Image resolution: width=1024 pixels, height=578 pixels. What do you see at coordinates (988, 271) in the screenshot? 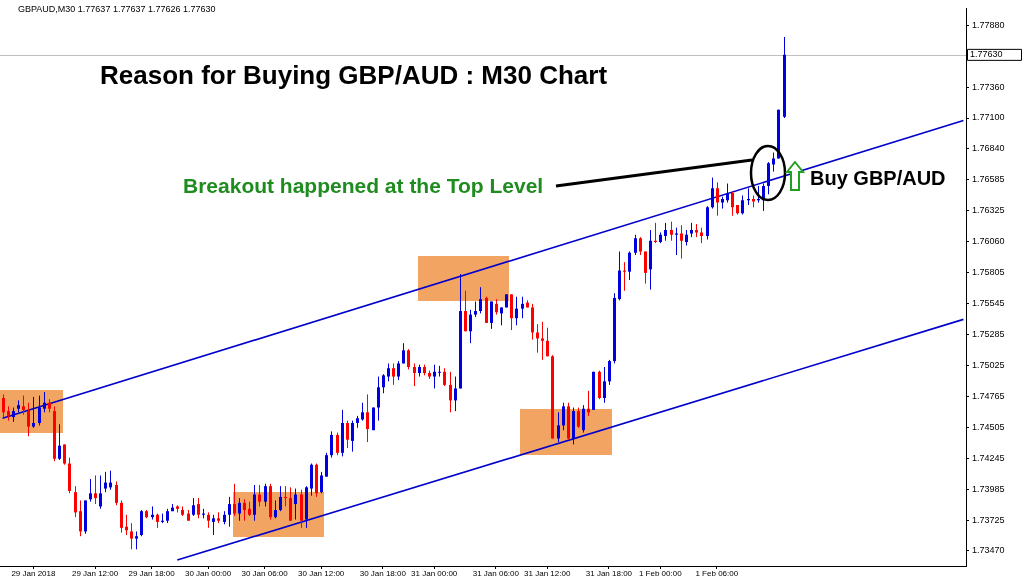
I see `y-tick-label: 1.75805` at bounding box center [988, 271].